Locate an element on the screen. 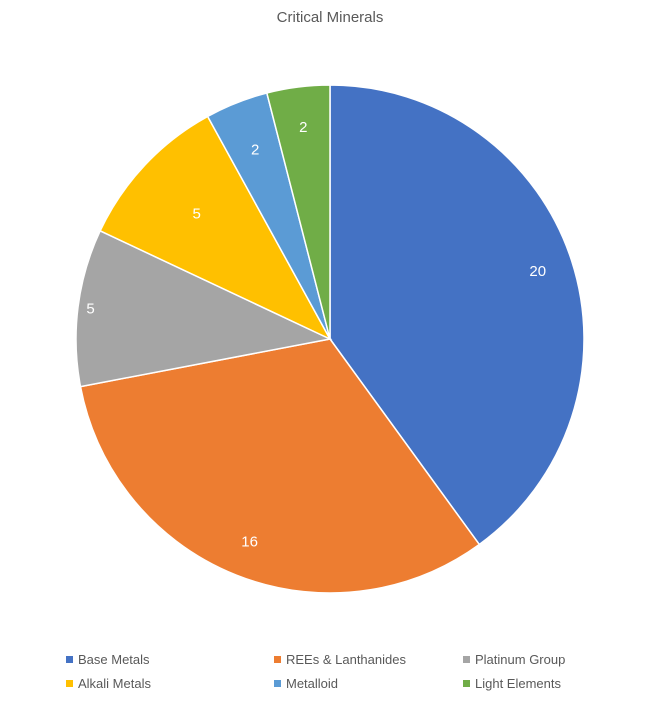 Image resolution: width=660 pixels, height=706 pixels. legend-item-platinum-group: Platinum Group is located at coordinates (514, 659).